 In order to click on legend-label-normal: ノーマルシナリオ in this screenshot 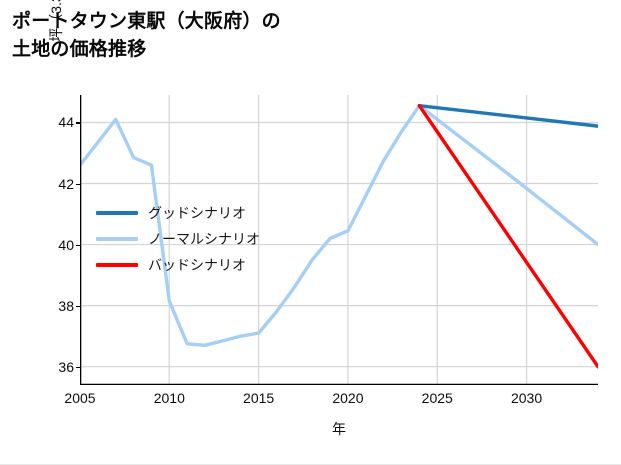, I will do `click(204, 239)`.